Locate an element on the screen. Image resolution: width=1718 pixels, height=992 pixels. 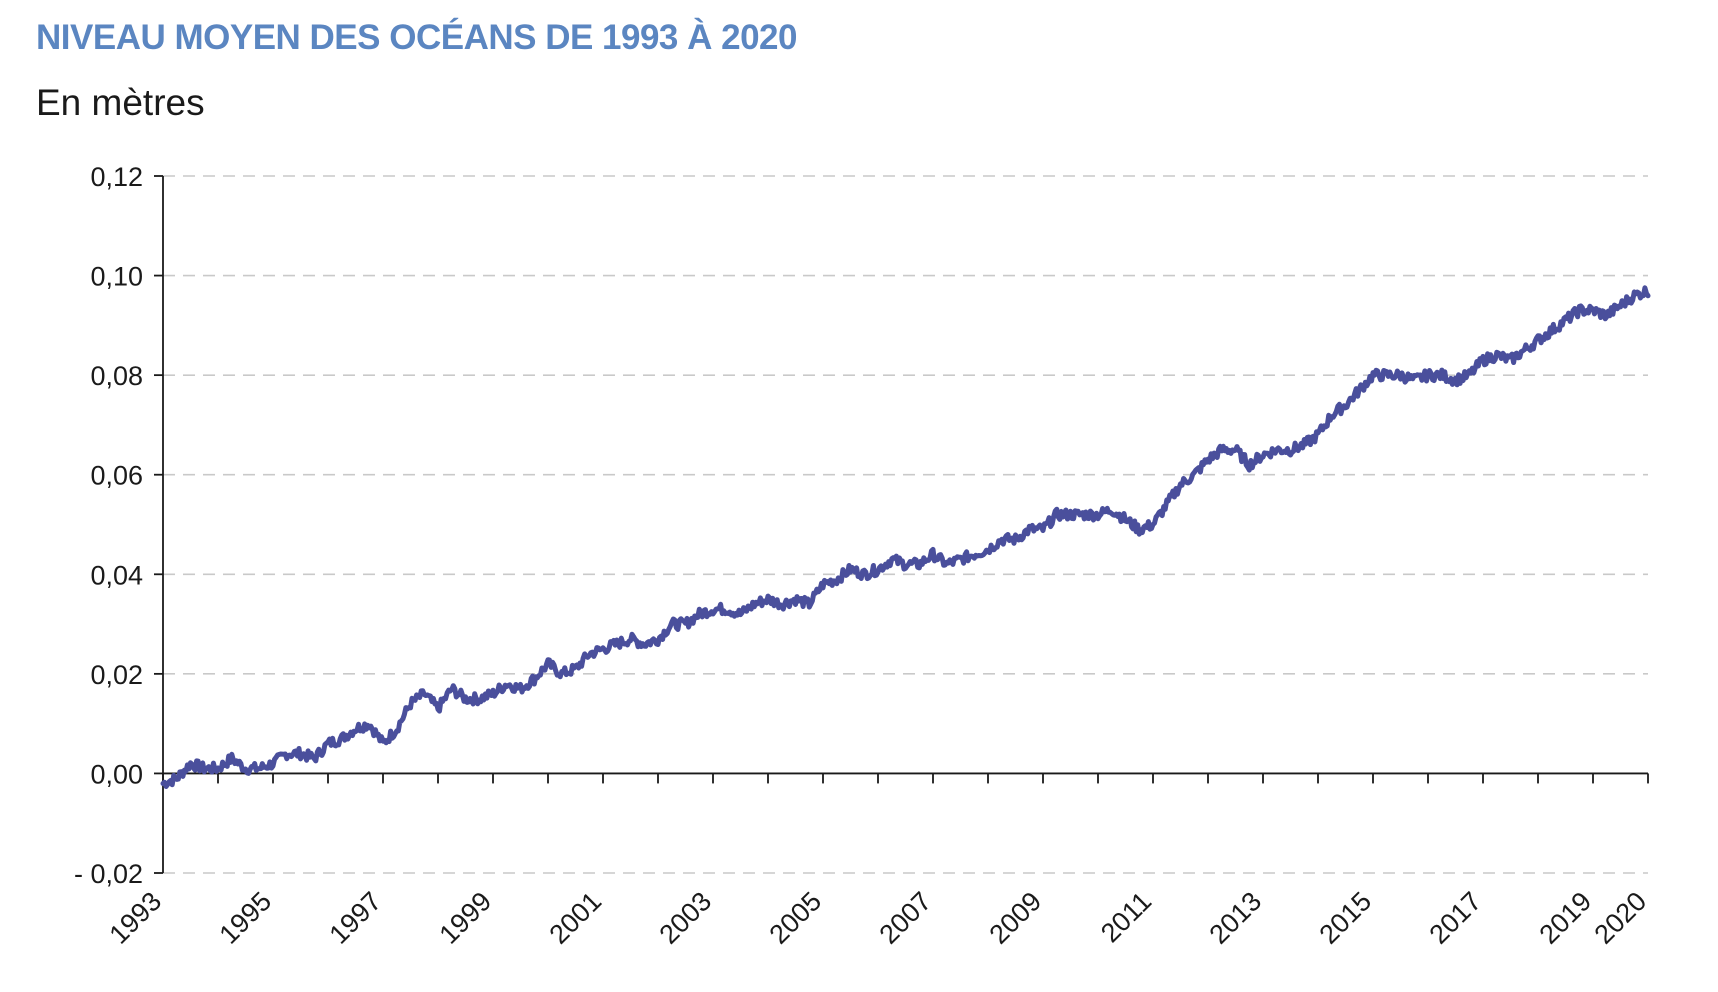
x-tick-label: 1995 is located at coordinates (246, 918).